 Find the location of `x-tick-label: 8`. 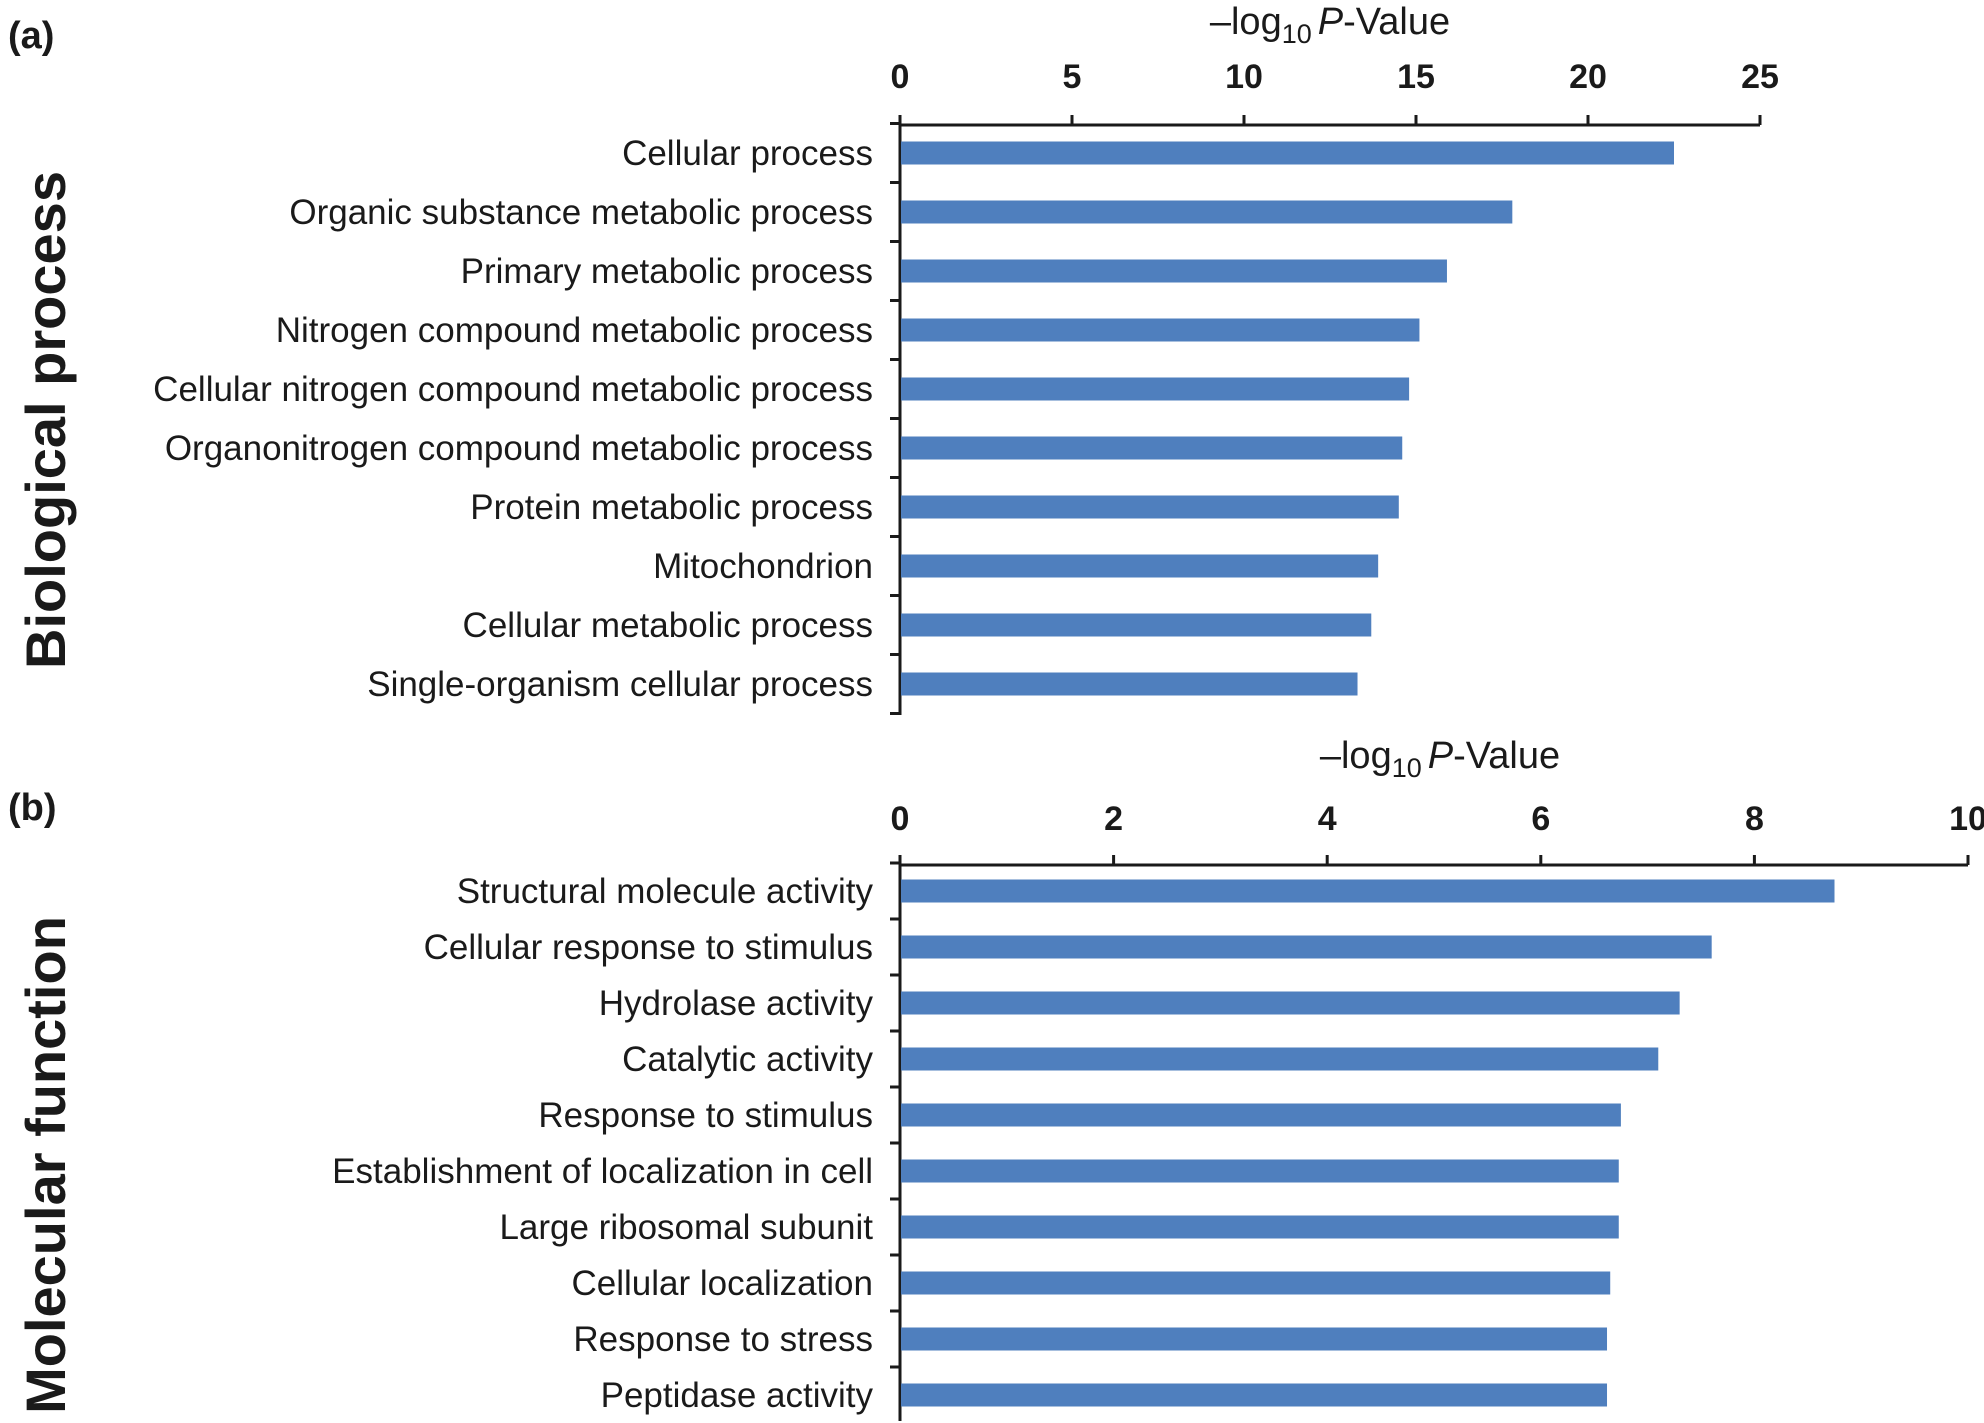

x-tick-label: 8 is located at coordinates (1754, 819).